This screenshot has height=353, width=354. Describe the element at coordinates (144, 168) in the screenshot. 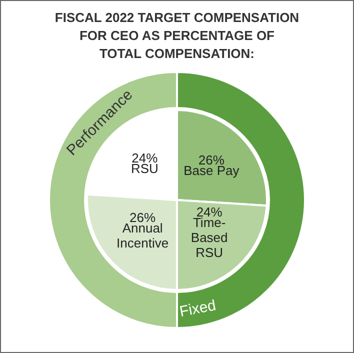

I see `slice-label: RSU` at that location.